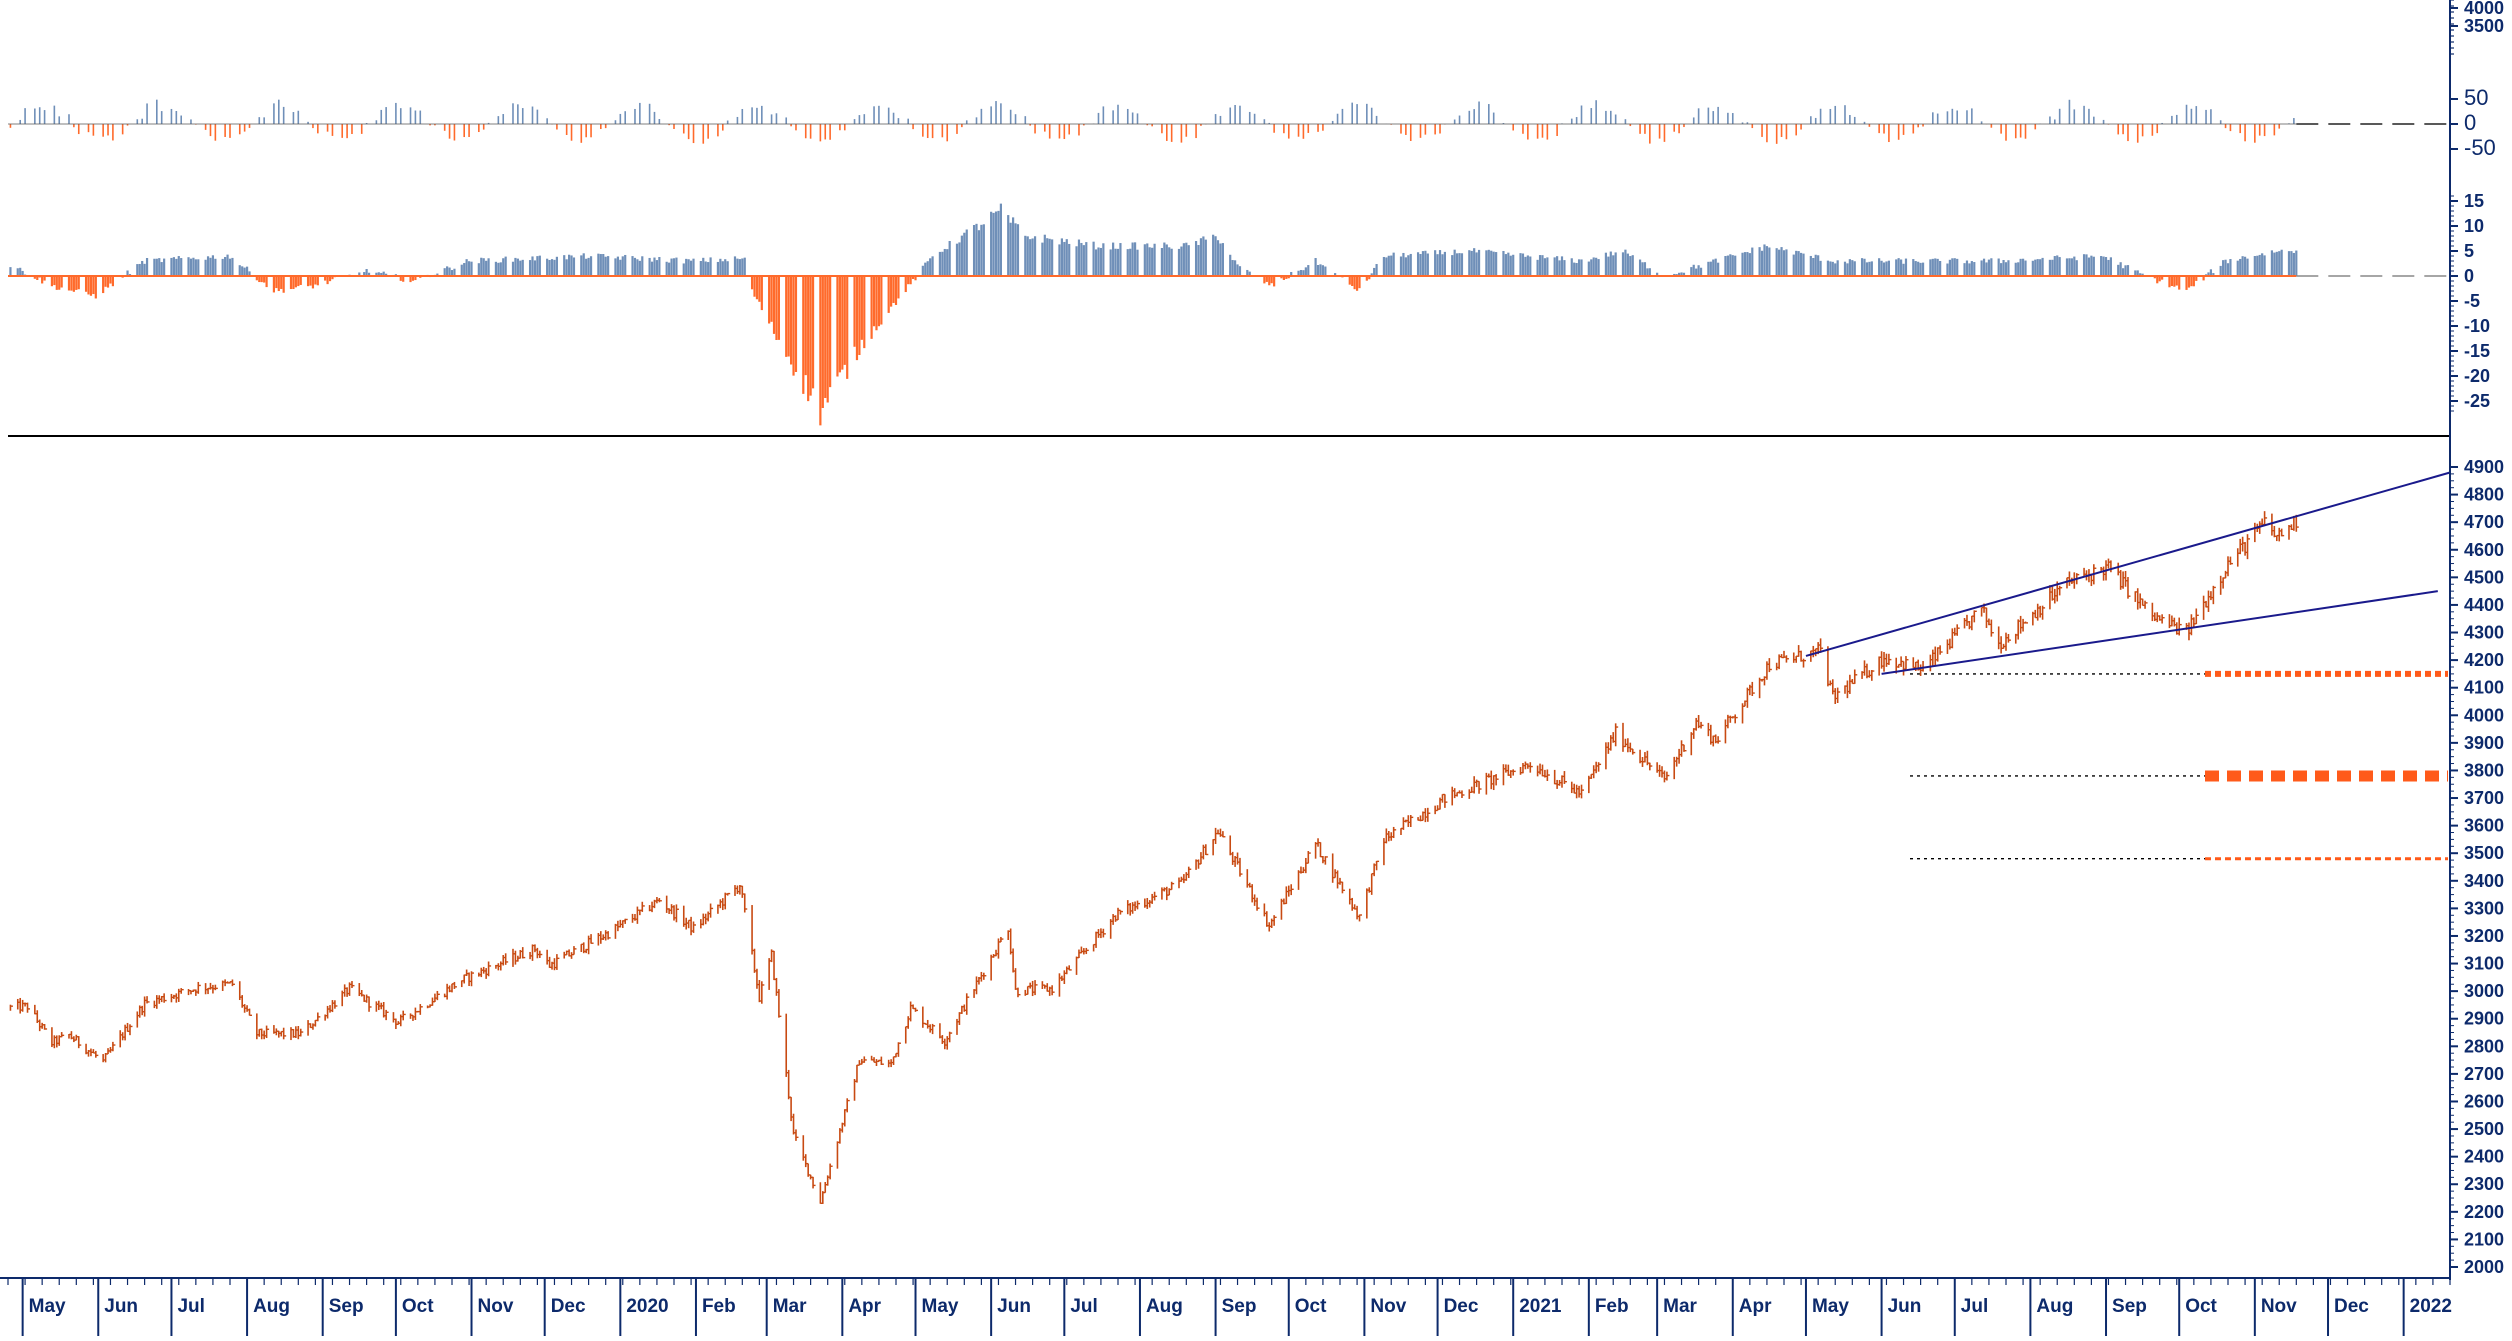 This screenshot has width=2512, height=1341. What do you see at coordinates (2179, 765) in the screenshot?
I see `support-levels` at bounding box center [2179, 765].